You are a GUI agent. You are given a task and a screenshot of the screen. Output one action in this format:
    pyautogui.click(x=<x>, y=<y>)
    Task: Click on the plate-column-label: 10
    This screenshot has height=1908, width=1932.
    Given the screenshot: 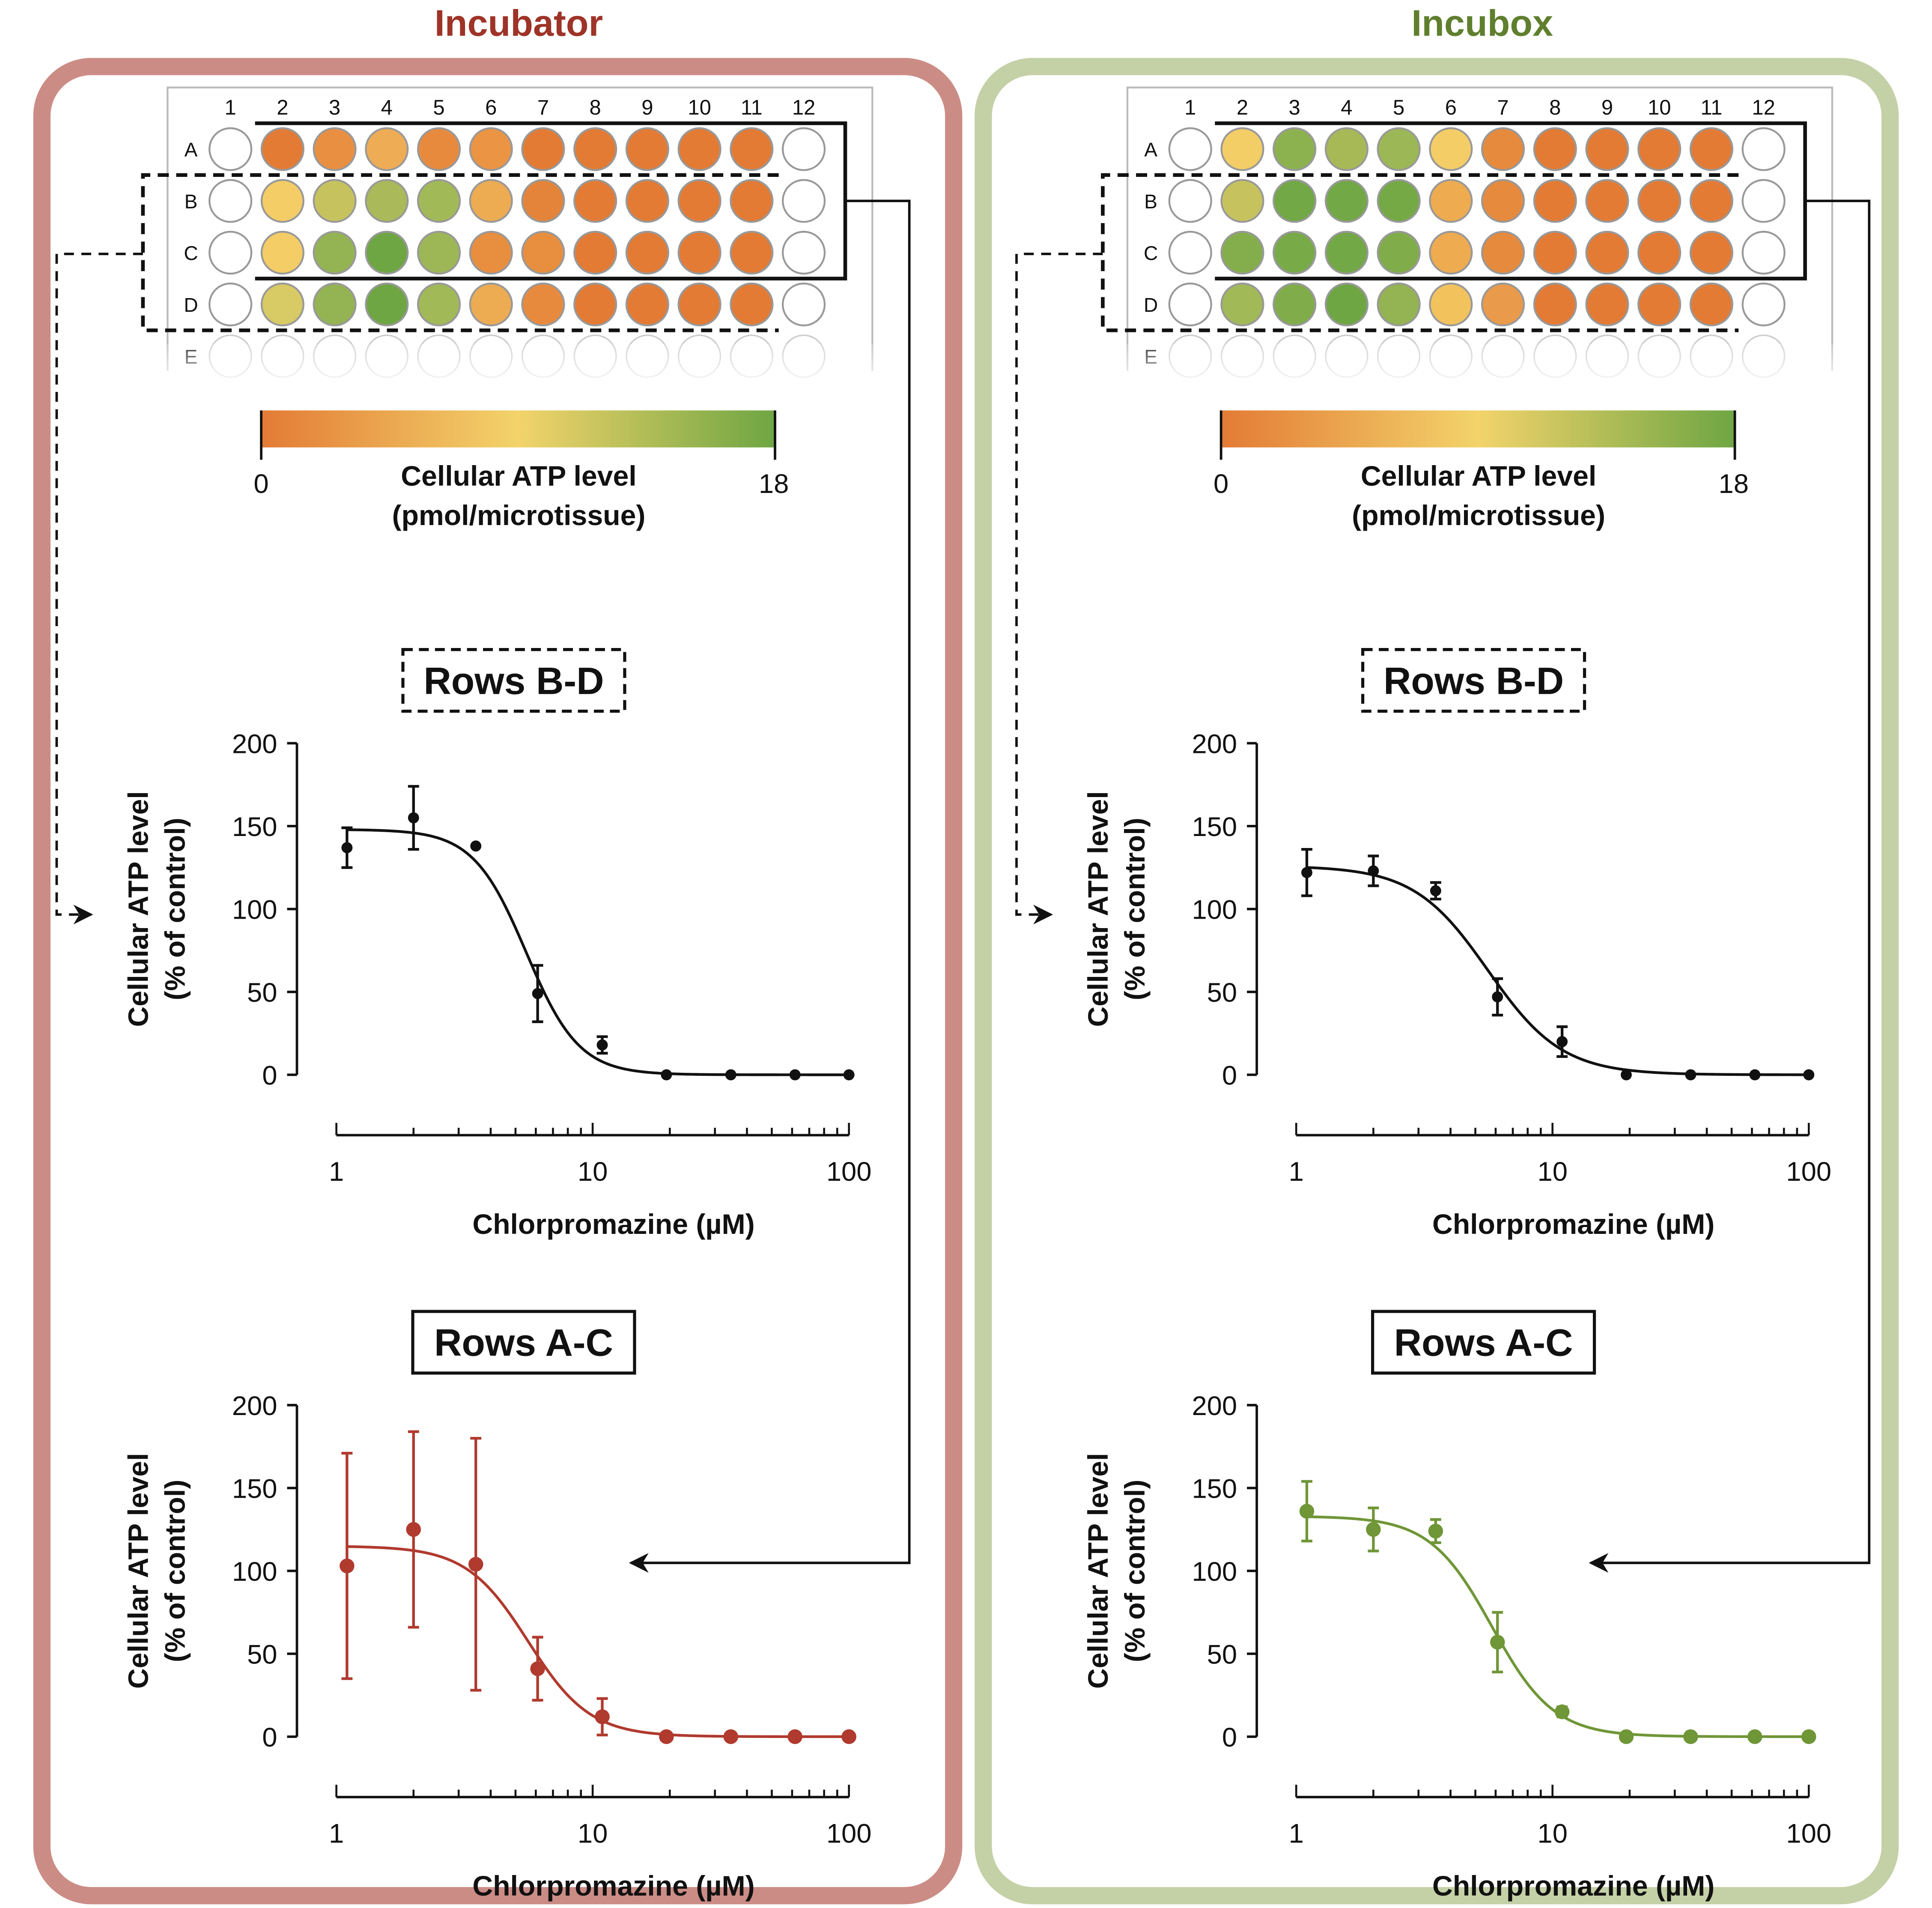 What is the action you would take?
    pyautogui.click(x=1659, y=107)
    